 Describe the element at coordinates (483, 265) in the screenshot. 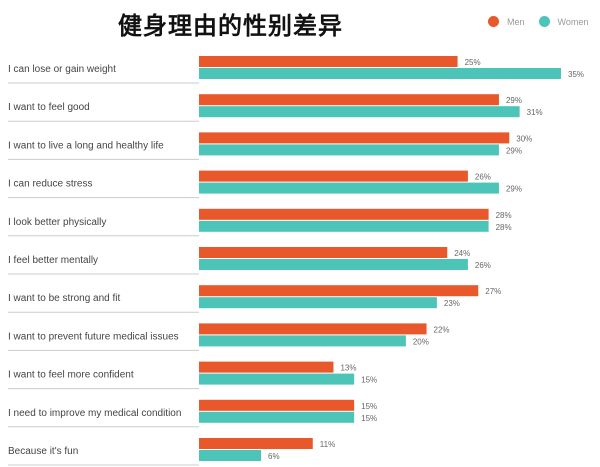

I see `value-label-women: 26%` at that location.